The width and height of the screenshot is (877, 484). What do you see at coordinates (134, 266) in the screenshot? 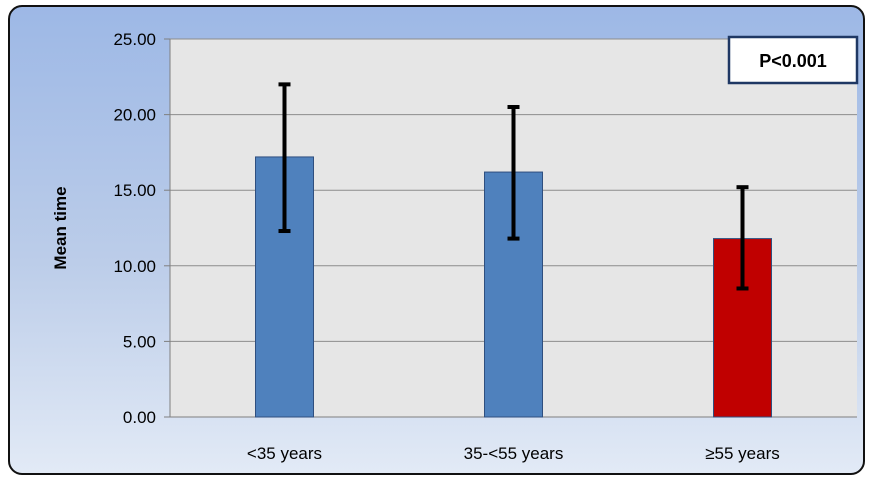
I see `y-tick-label: 10.00` at bounding box center [134, 266].